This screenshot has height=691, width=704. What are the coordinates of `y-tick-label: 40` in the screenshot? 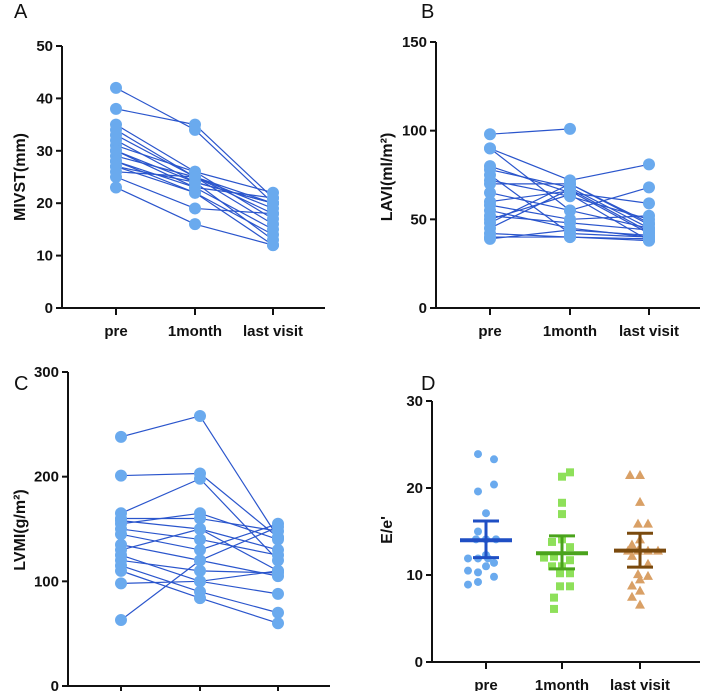 It's located at (44, 98).